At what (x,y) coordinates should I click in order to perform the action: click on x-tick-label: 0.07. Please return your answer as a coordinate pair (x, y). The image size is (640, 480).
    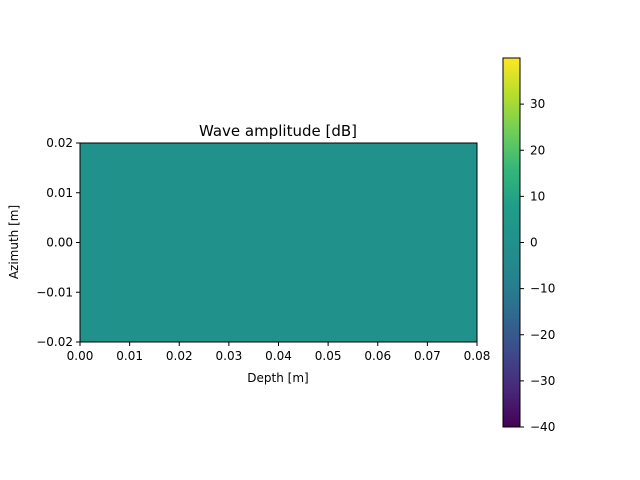
    Looking at the image, I should click on (427, 356).